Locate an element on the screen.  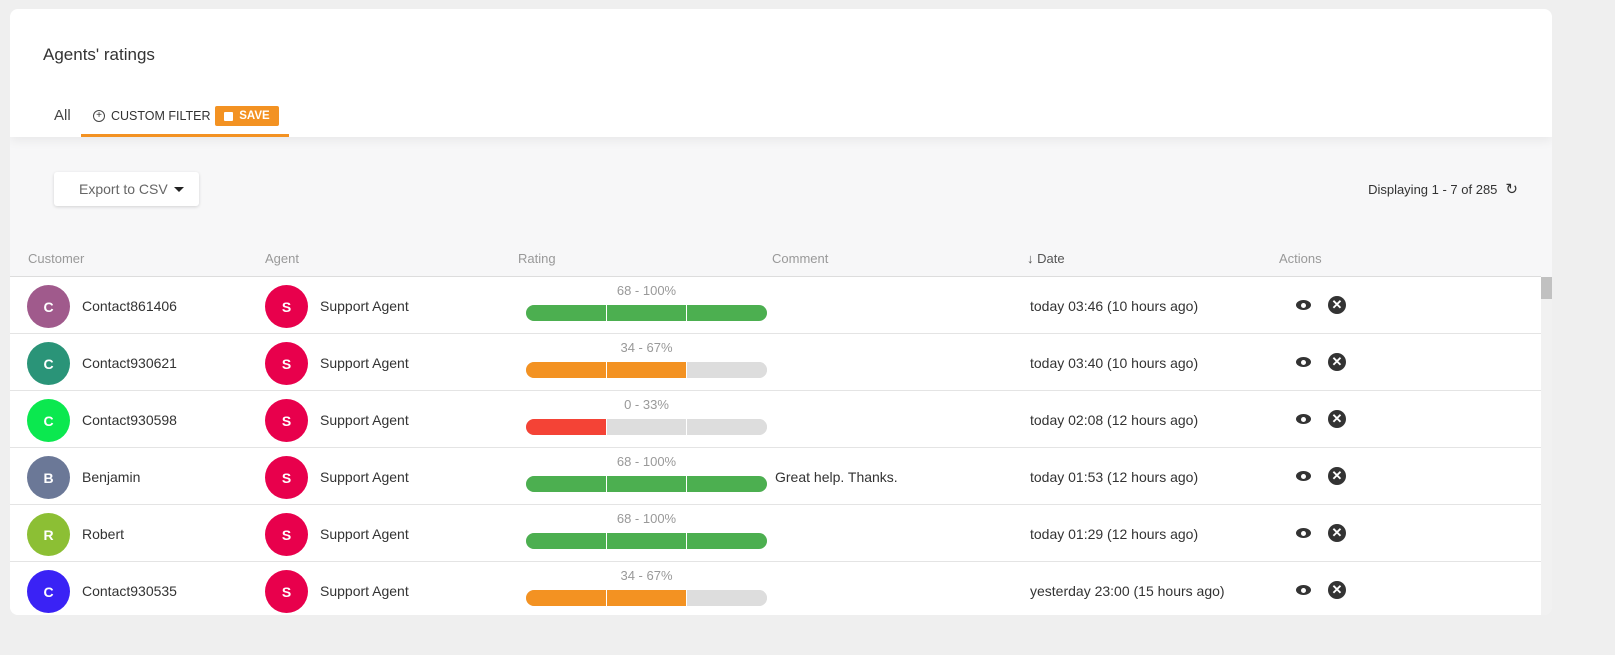
customer-avatar: B is located at coordinates (48, 477).